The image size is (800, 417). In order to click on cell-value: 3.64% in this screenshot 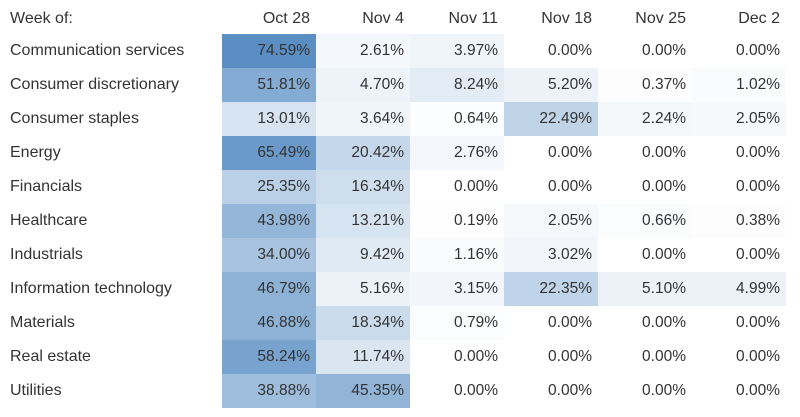, I will do `click(382, 118)`.